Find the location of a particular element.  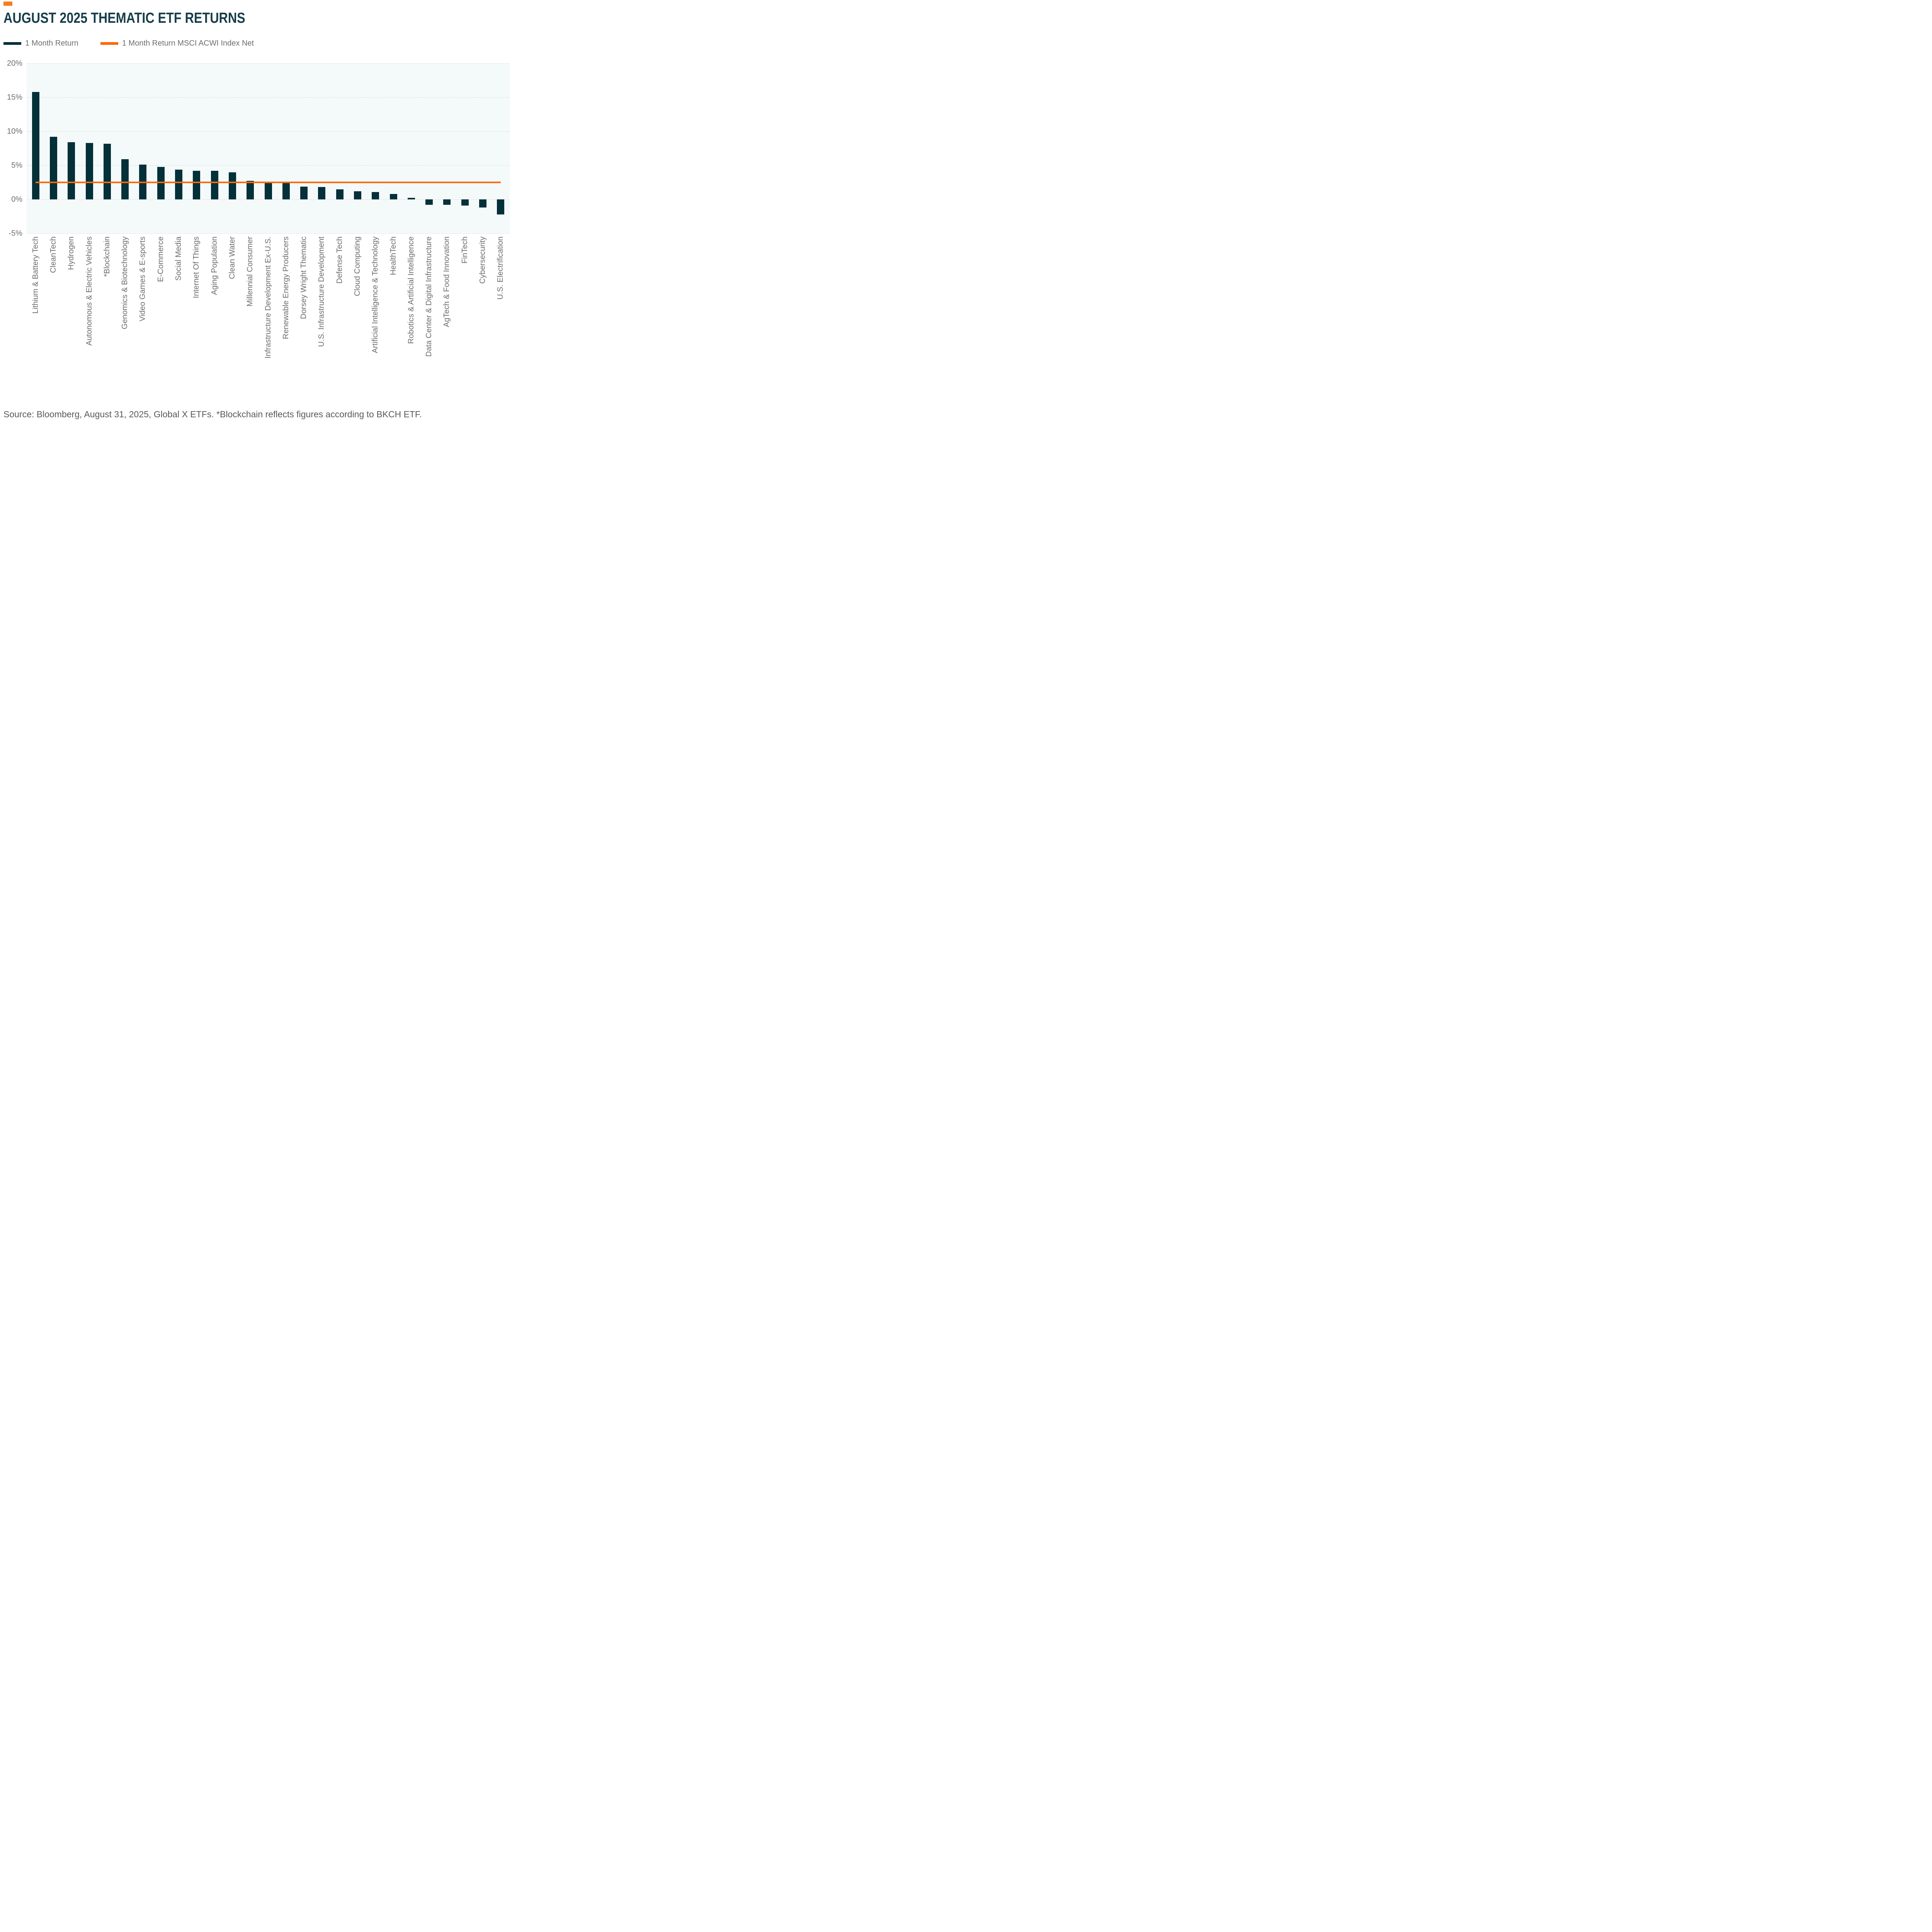

y-axis-label: 5% is located at coordinates (17, 166).